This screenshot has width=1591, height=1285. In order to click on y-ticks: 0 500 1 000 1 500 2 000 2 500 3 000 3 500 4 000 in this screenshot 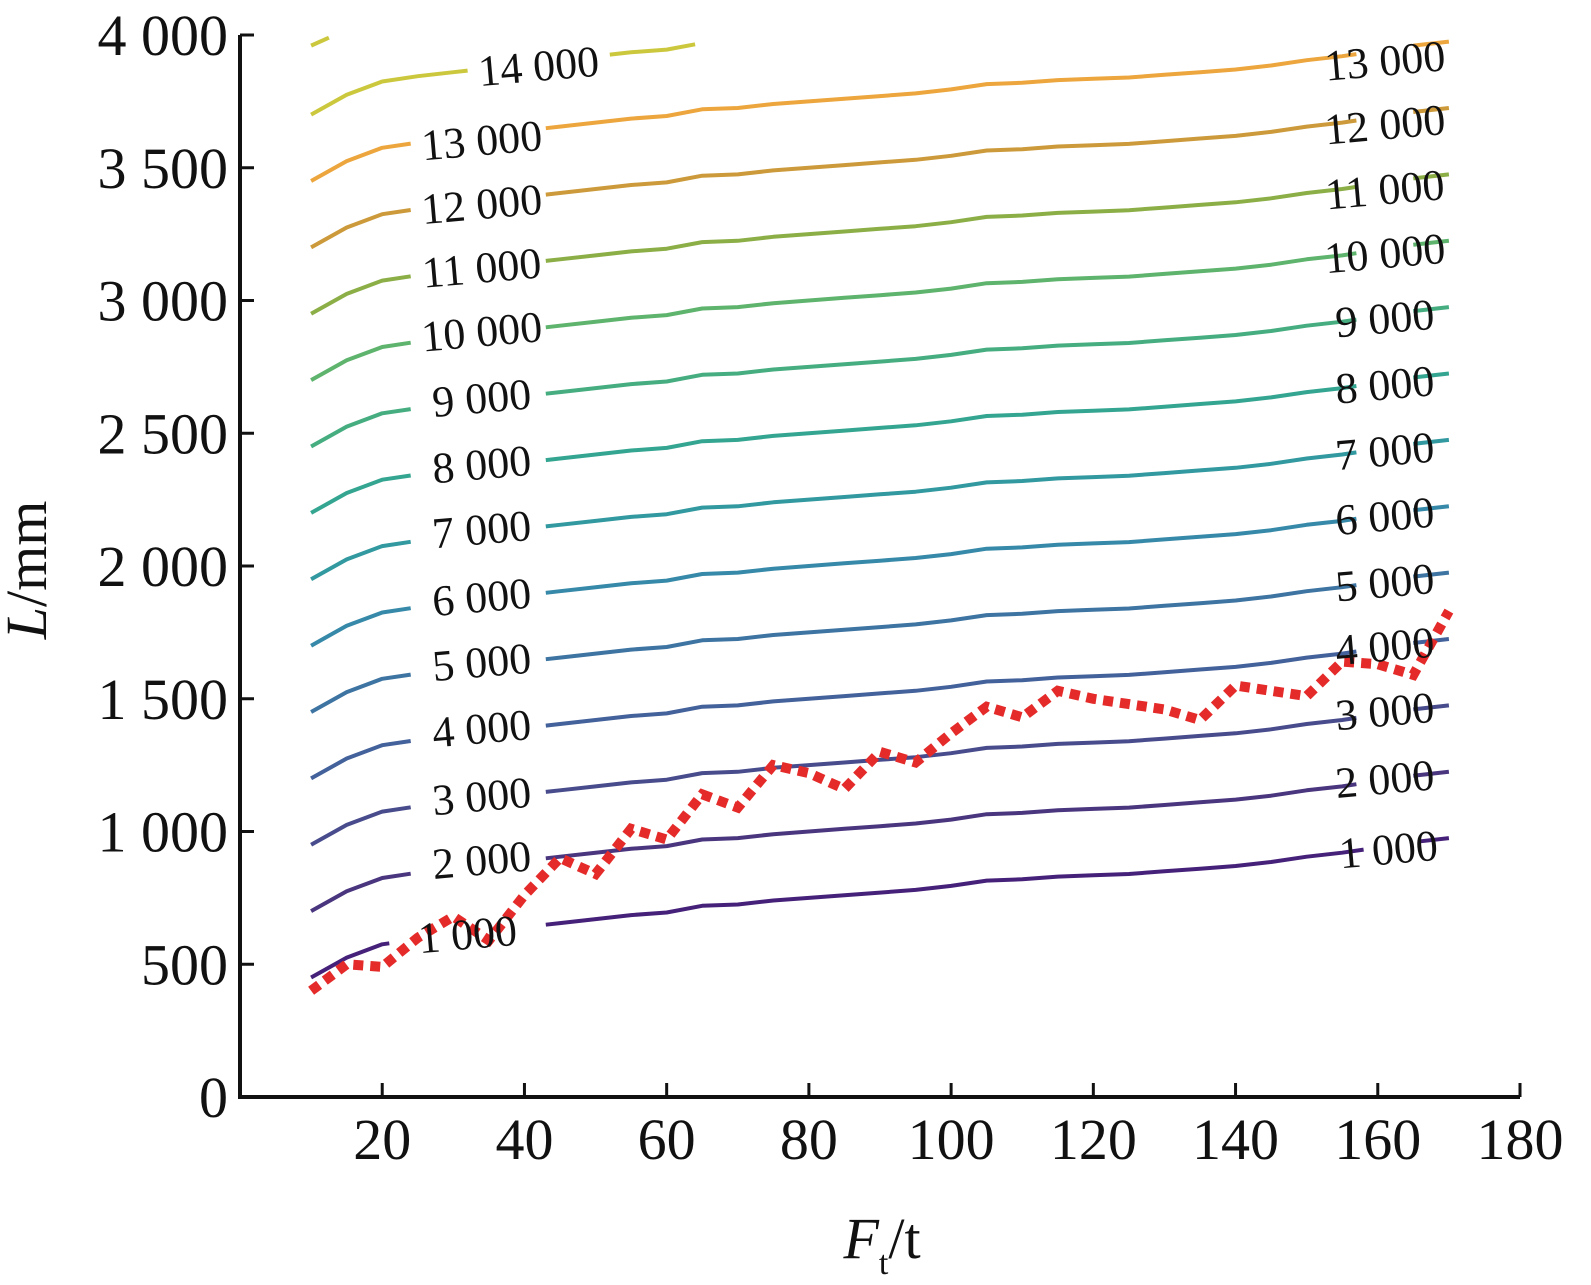, I will do `click(176, 566)`.